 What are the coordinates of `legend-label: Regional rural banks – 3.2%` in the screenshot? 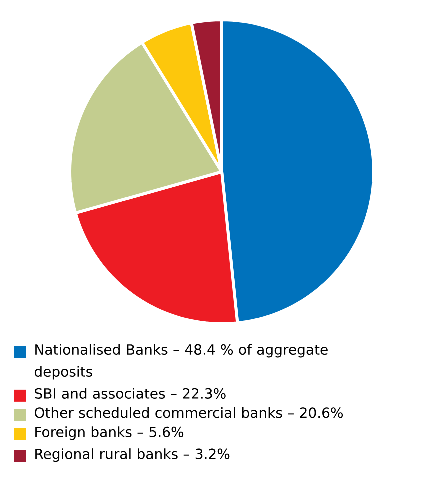 It's located at (133, 455).